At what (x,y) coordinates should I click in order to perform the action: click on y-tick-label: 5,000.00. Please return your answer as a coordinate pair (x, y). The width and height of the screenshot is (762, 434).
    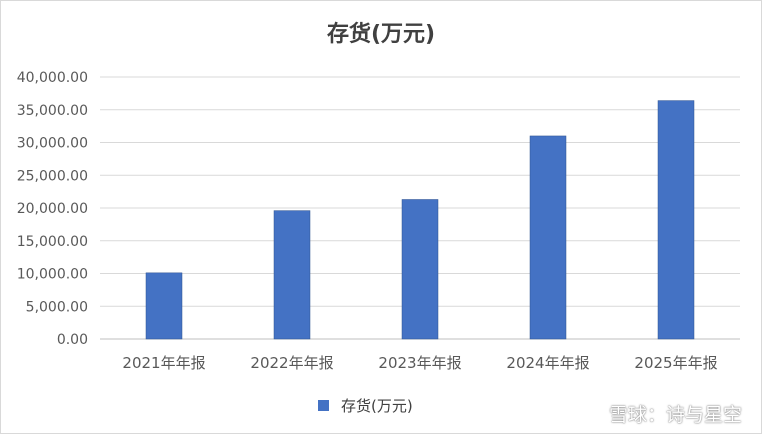
    Looking at the image, I should click on (57, 307).